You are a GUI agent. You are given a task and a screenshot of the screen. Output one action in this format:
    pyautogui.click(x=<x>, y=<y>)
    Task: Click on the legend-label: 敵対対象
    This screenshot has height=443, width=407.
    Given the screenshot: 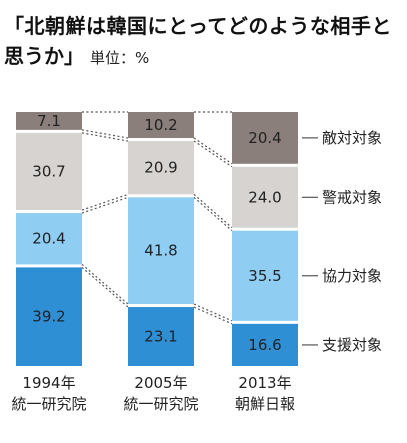 What is the action you would take?
    pyautogui.click(x=352, y=138)
    